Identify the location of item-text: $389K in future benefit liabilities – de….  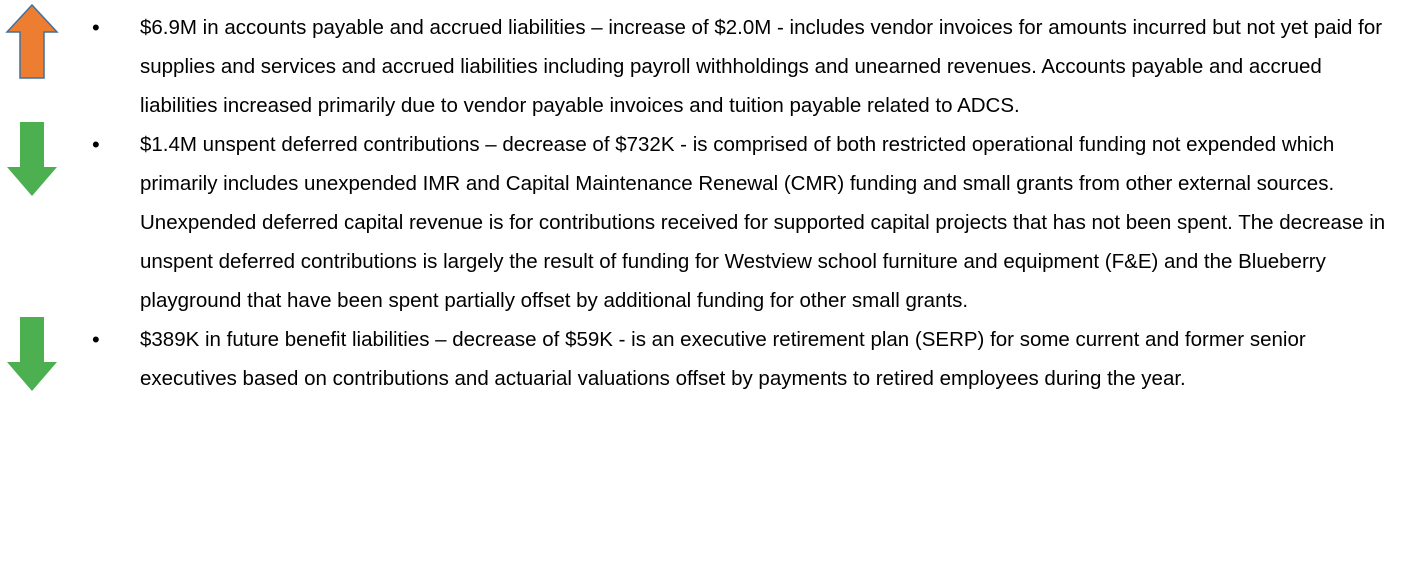
(723, 359).